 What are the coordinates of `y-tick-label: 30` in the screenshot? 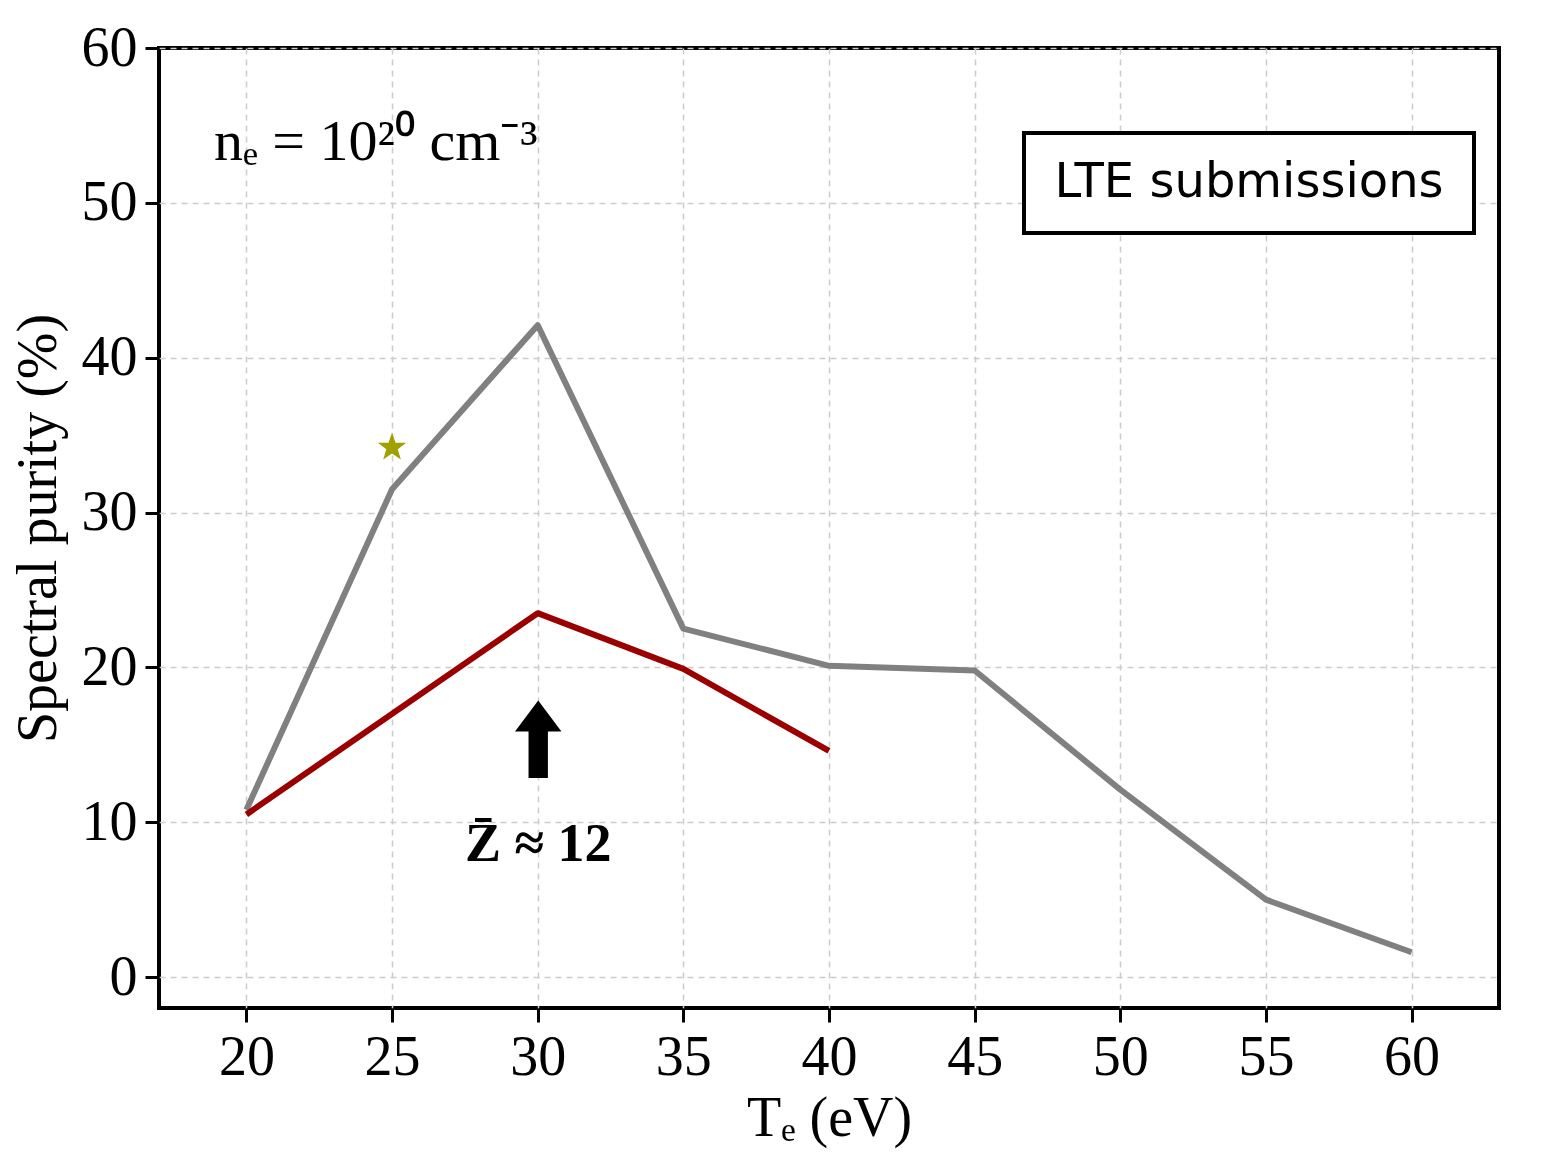 It's located at (109, 511).